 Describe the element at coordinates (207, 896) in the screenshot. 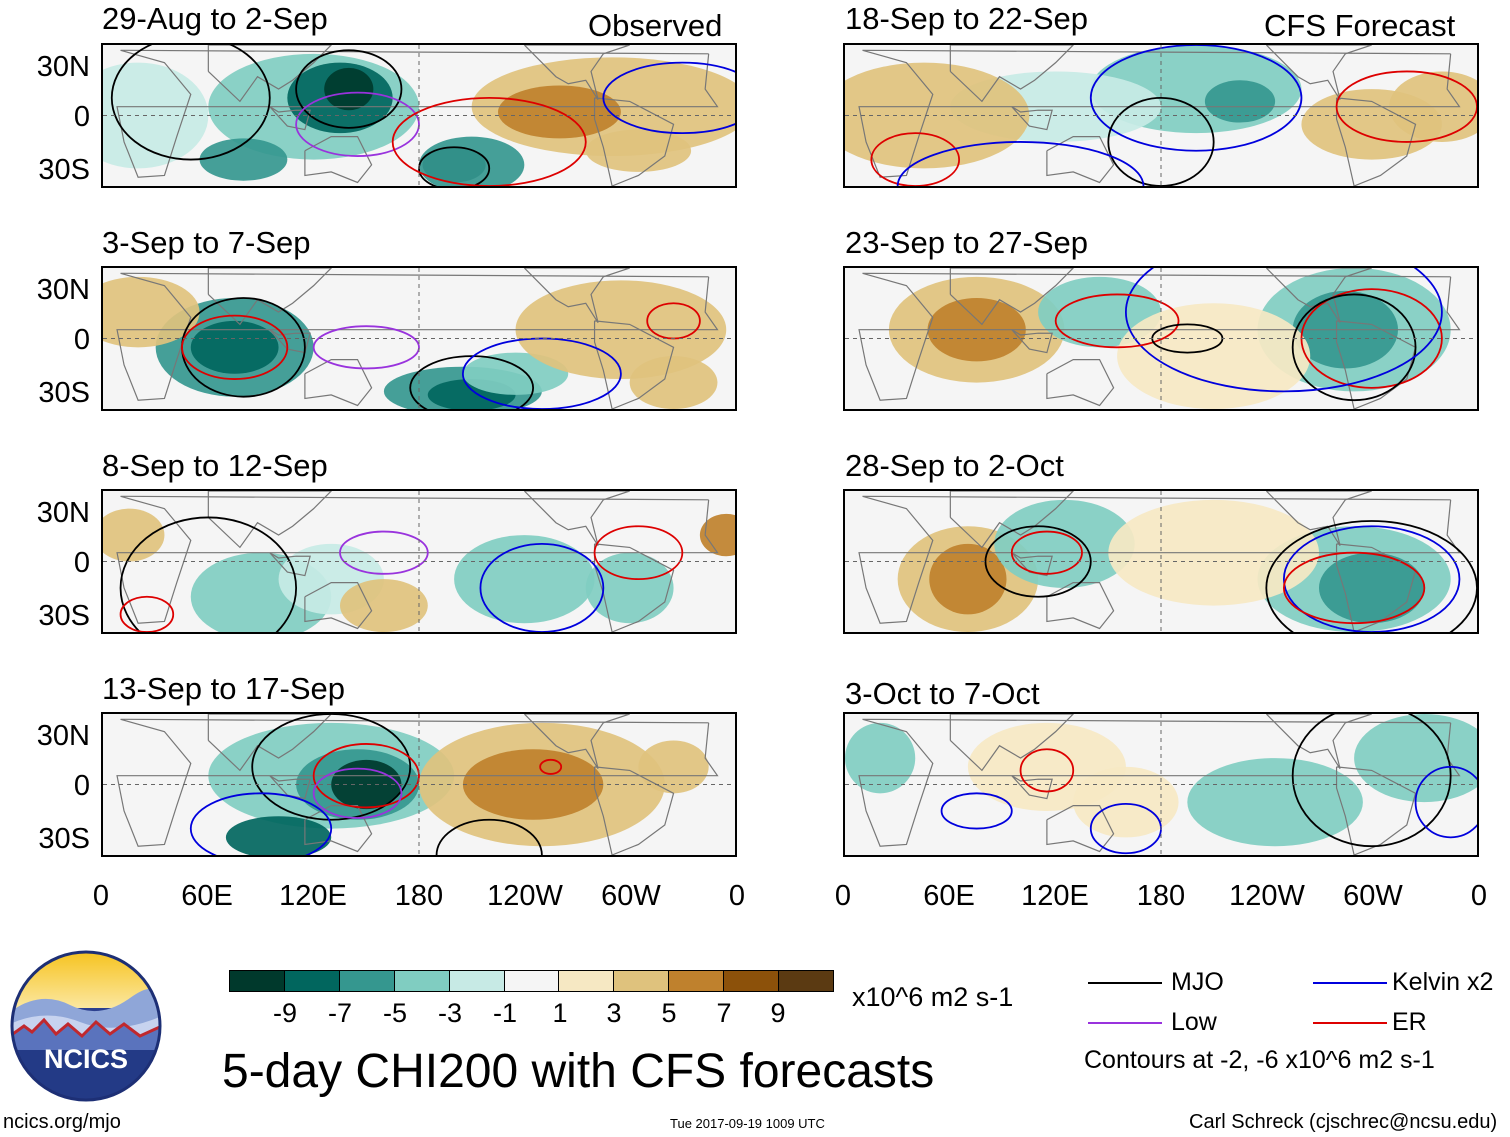

I see `lon-tick-label: 60E` at that location.